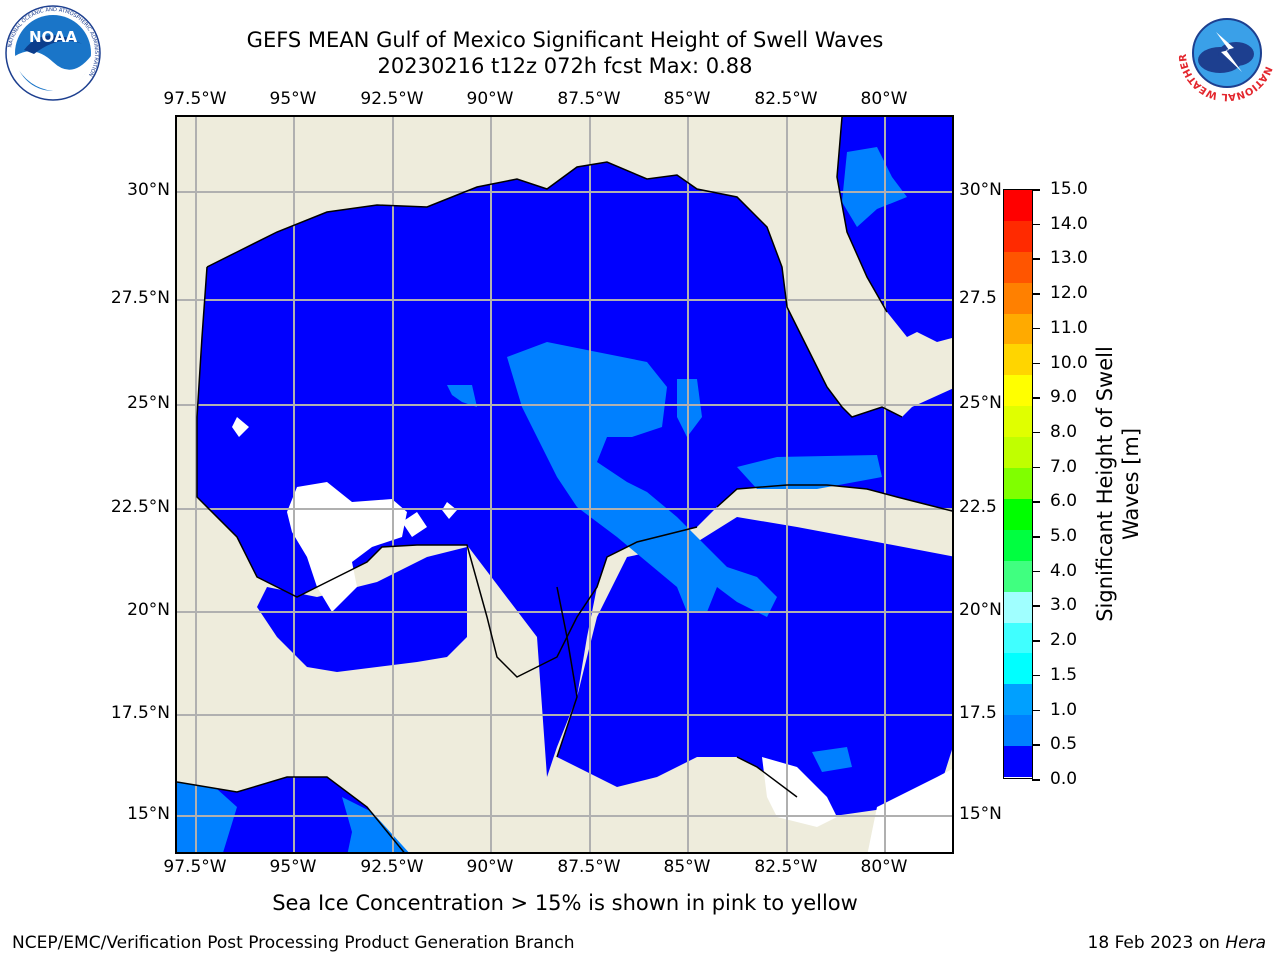  I want to click on colorbar-tick: 6.0, so click(1054, 501).